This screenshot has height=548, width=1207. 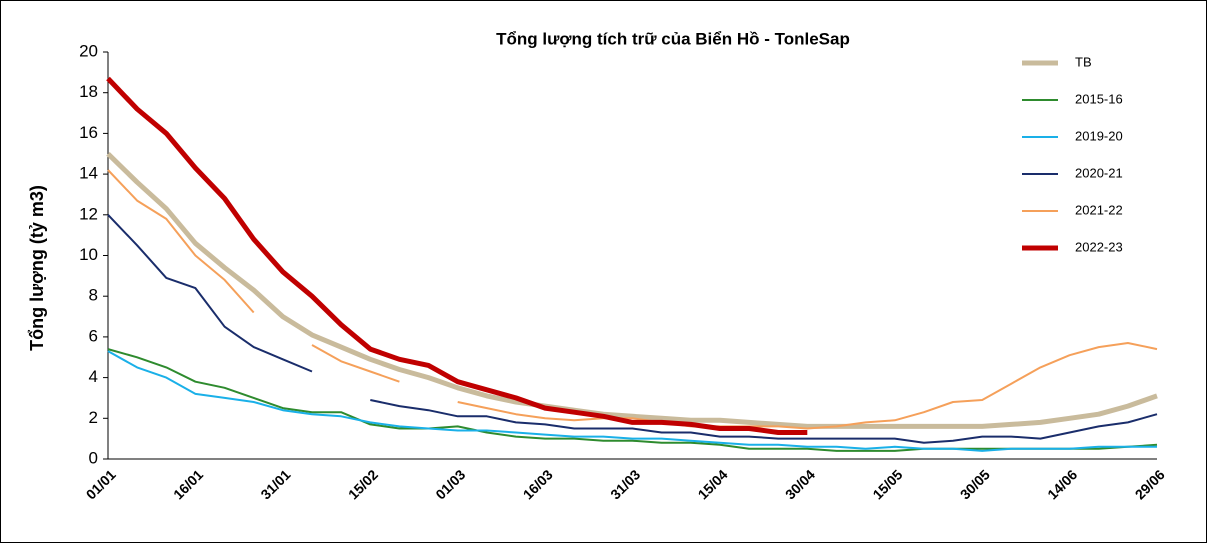 I want to click on y-axis-label: Tổng lượng (tỷ m3), so click(x=37, y=268).